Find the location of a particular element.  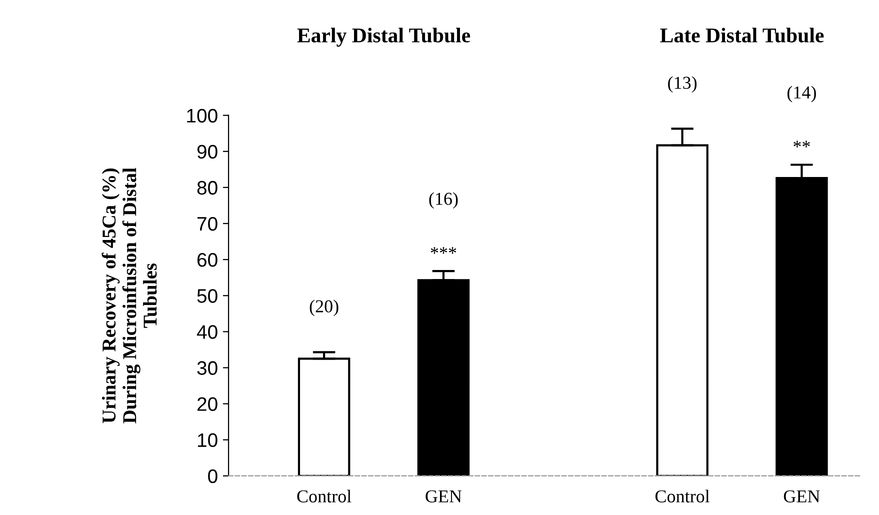

y-tick-label: 90 is located at coordinates (207, 151).